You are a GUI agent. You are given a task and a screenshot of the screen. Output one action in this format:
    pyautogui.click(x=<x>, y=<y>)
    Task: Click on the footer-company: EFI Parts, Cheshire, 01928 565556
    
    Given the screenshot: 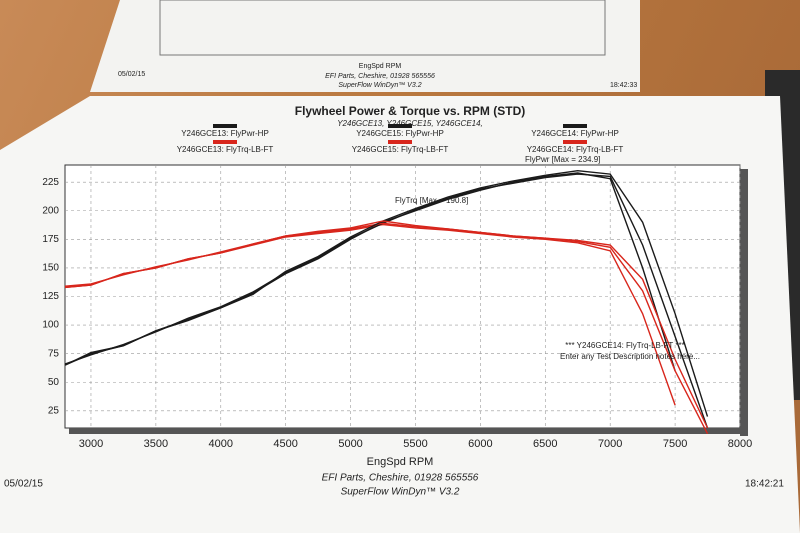 What is the action you would take?
    pyautogui.click(x=400, y=478)
    